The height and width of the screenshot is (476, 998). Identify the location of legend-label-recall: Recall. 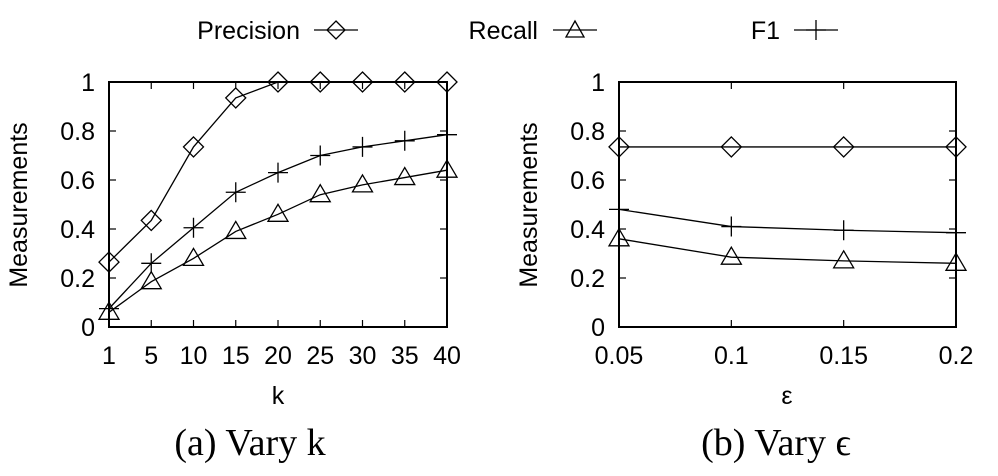
(503, 31).